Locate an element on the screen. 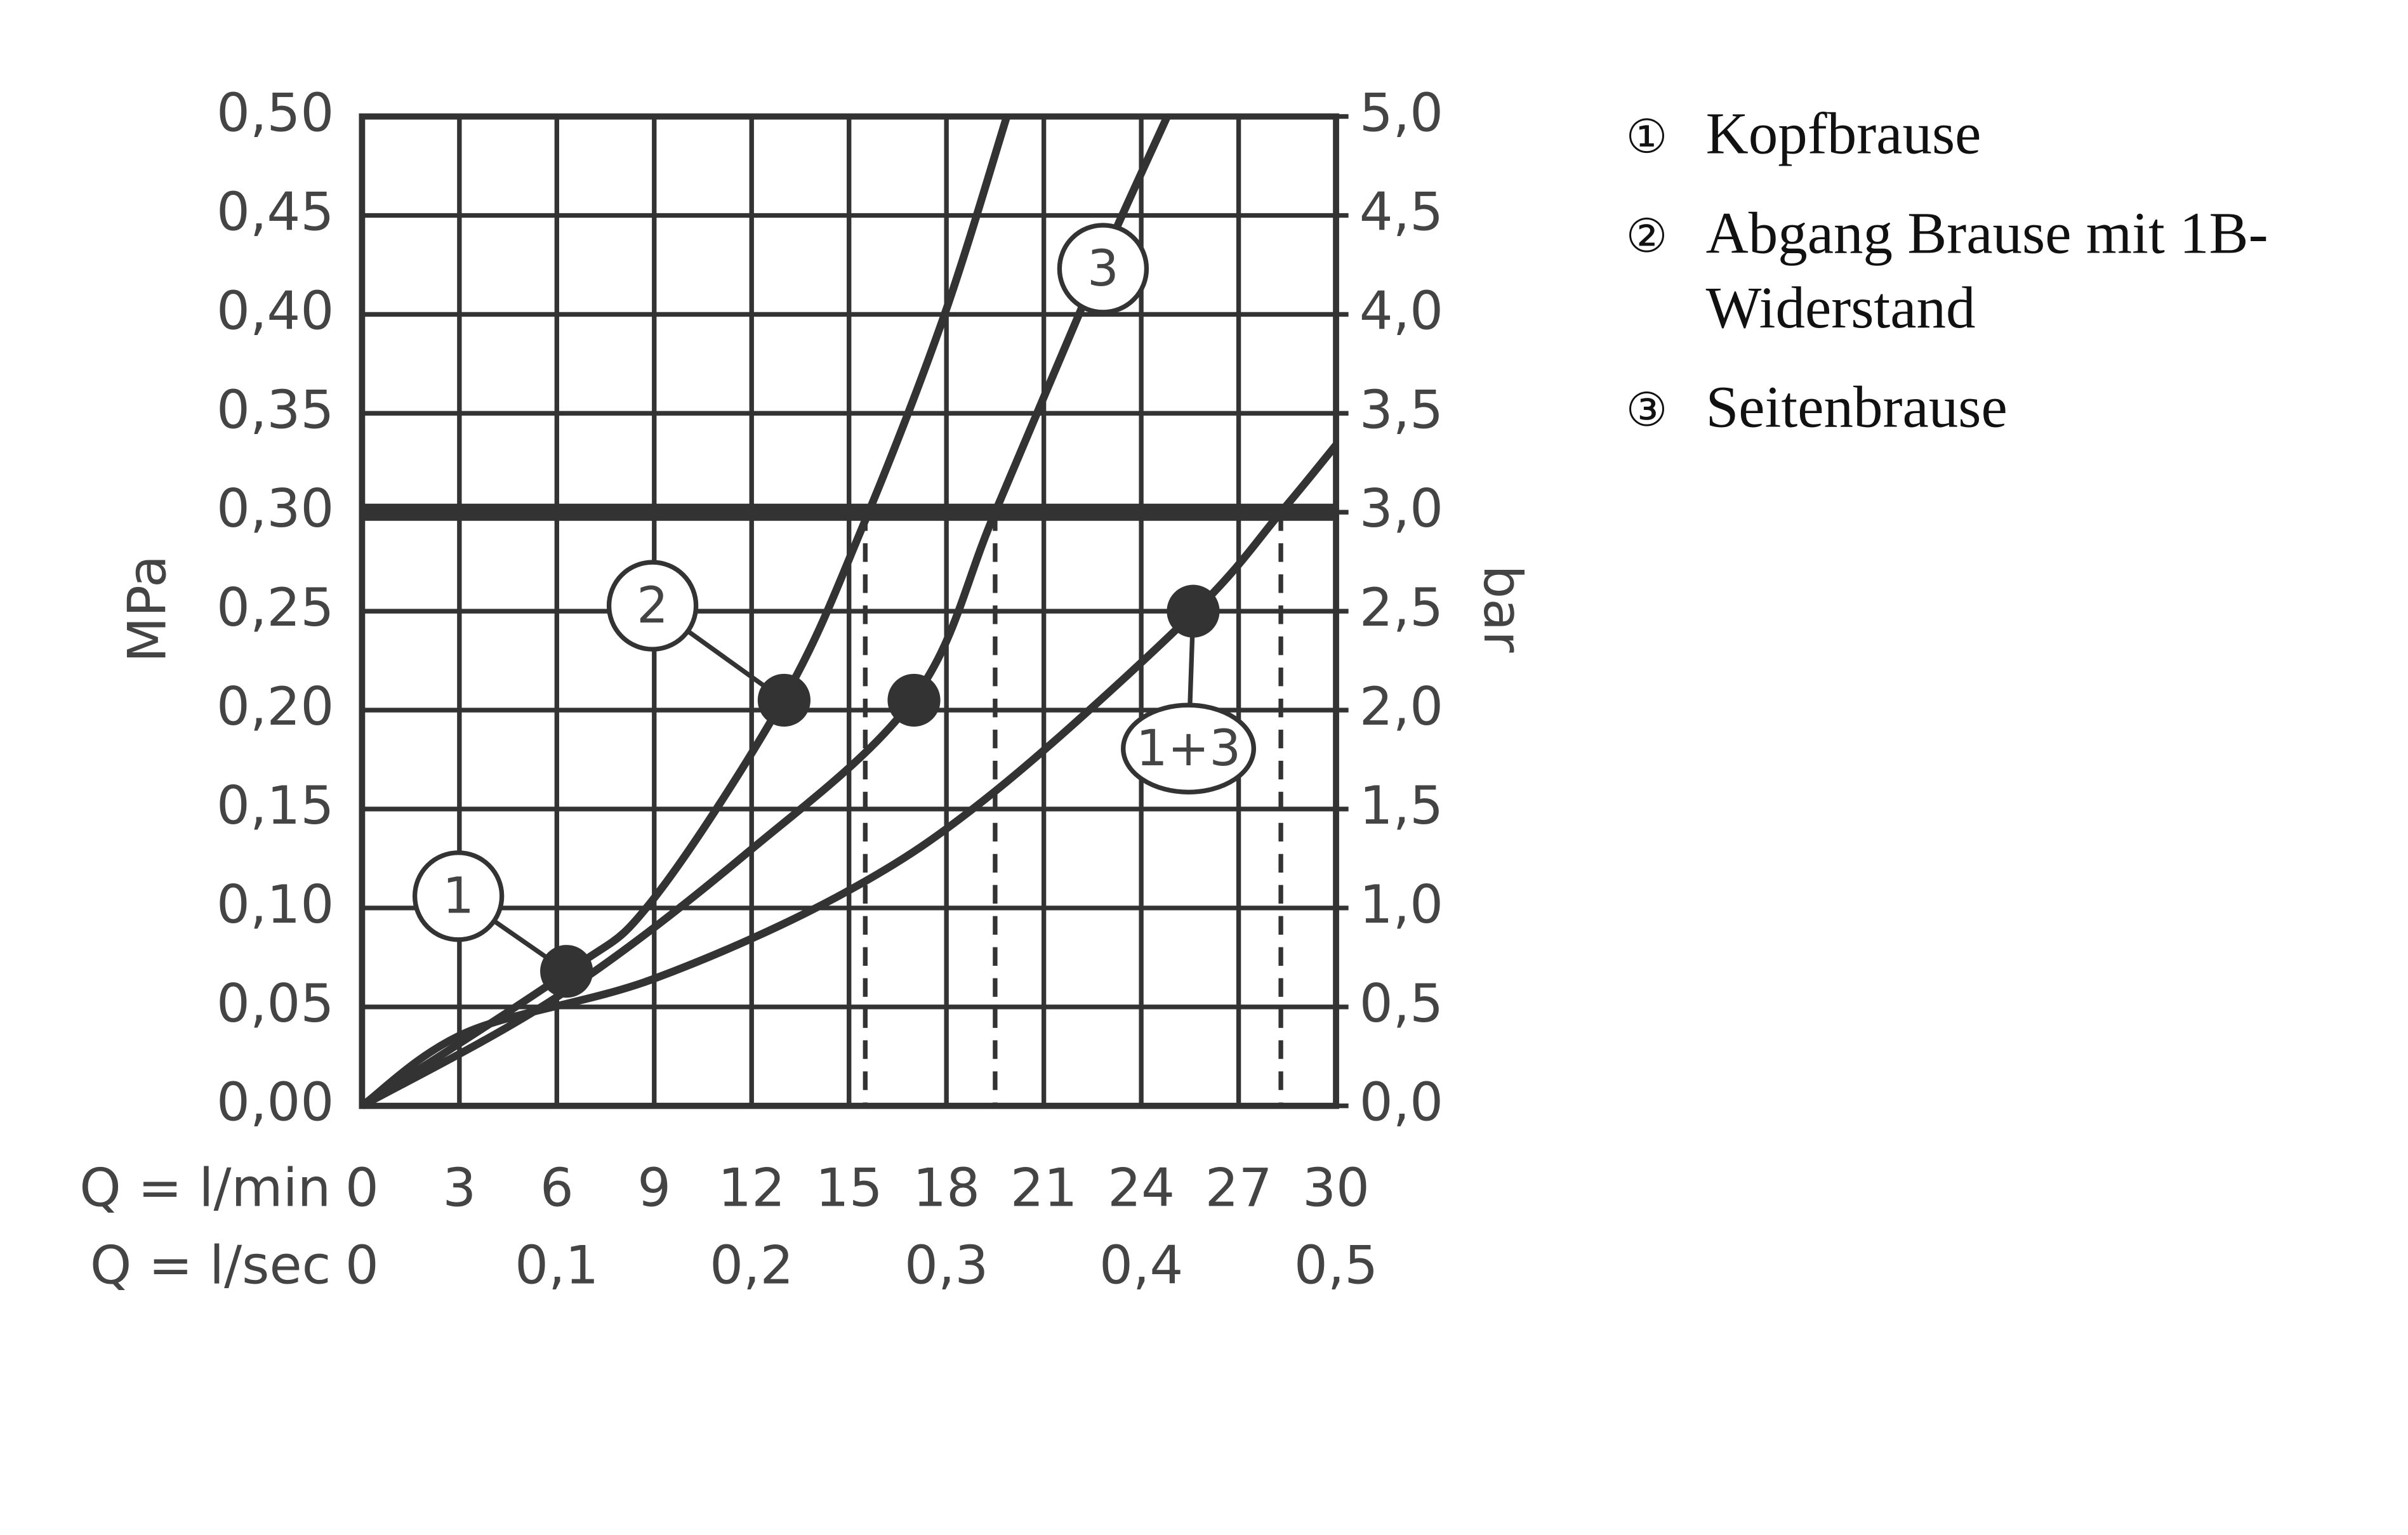 This screenshot has width=2408, height=1535. x-tick-label: 27 is located at coordinates (1239, 1187).